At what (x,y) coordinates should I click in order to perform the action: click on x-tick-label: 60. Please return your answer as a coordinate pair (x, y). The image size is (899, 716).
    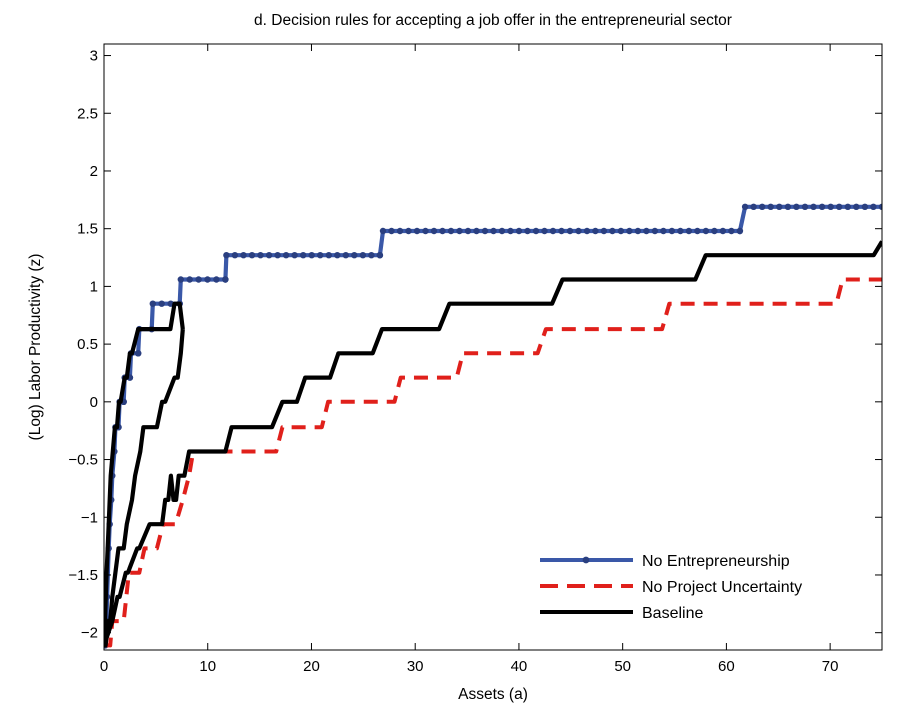
    Looking at the image, I should click on (726, 666).